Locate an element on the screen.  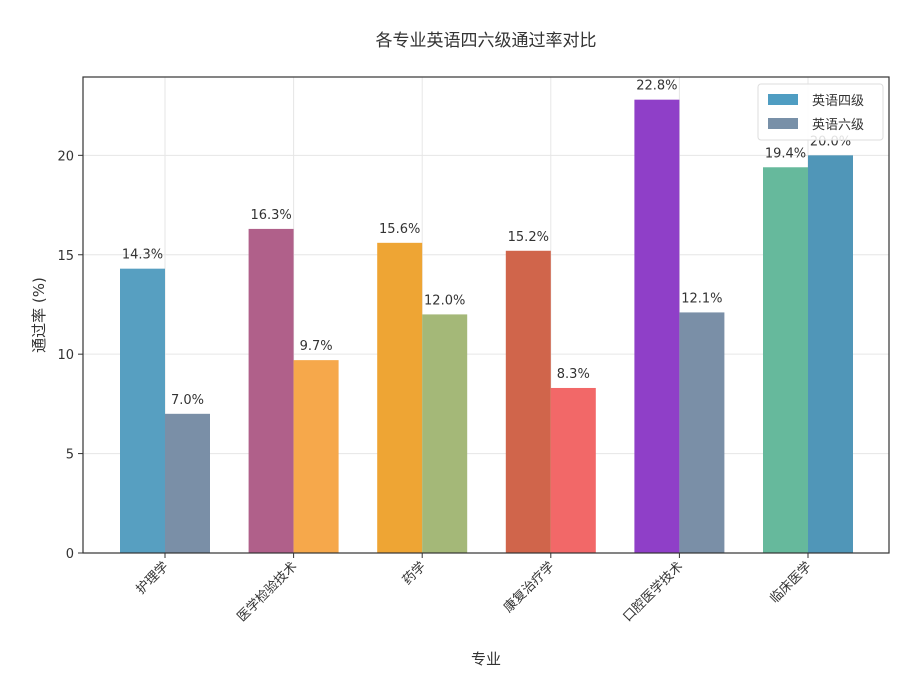
data-label: 12.0% is located at coordinates (444, 300).